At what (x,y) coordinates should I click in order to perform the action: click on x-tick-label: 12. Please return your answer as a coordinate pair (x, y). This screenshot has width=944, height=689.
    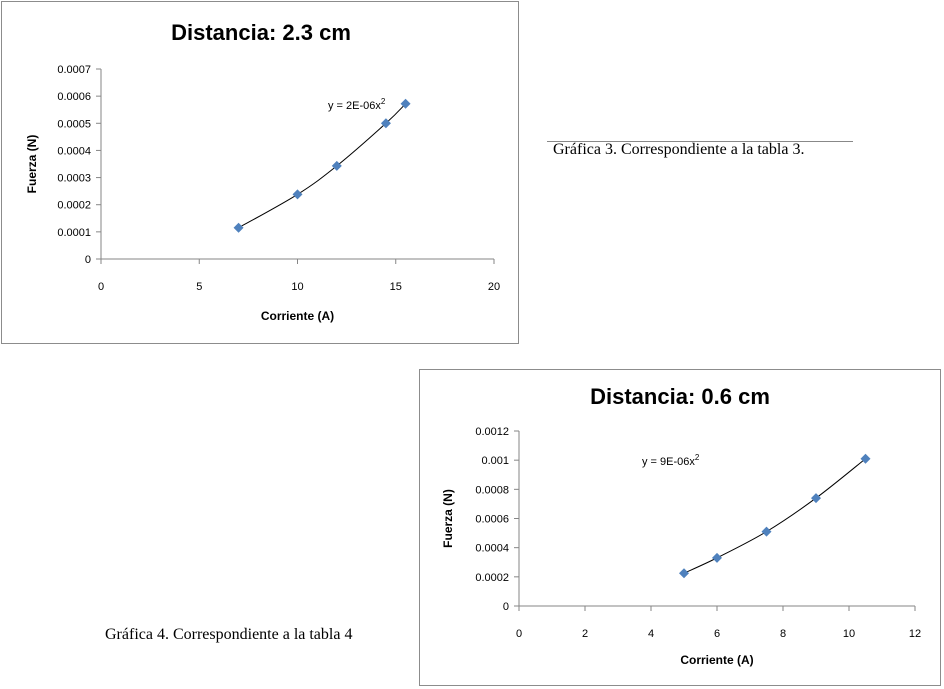
    Looking at the image, I should click on (915, 634).